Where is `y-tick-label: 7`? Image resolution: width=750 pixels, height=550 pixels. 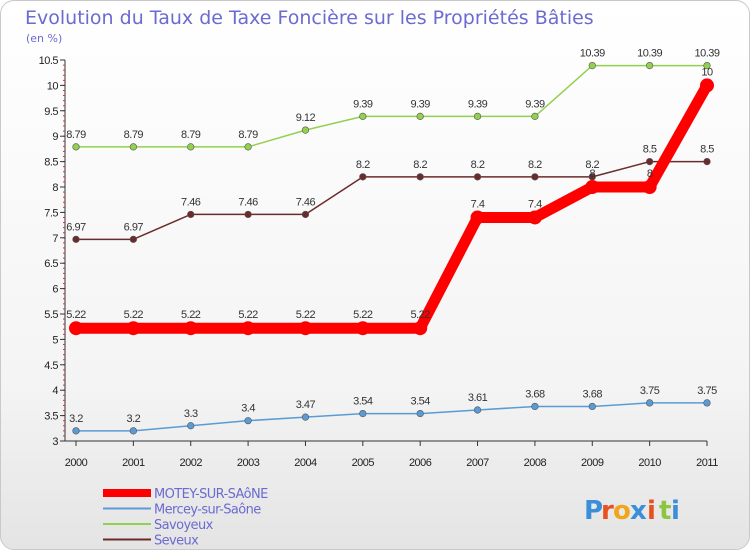 y-tick-label: 7 is located at coordinates (55, 239).